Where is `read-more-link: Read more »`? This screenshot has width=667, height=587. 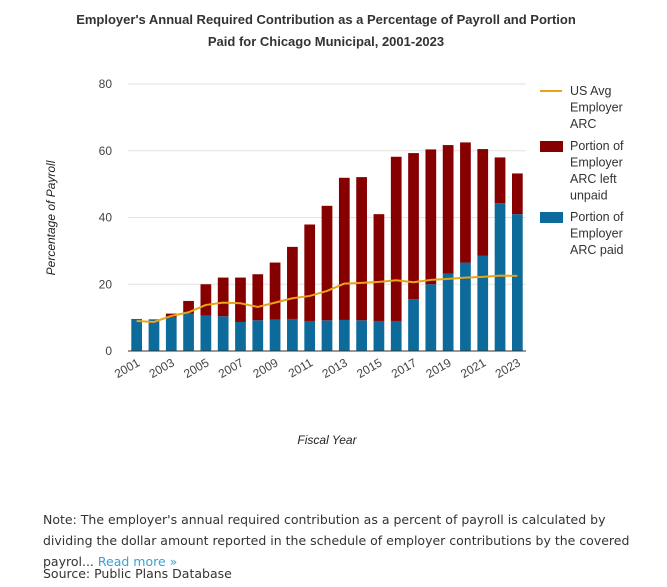 read-more-link: Read more » is located at coordinates (137, 561).